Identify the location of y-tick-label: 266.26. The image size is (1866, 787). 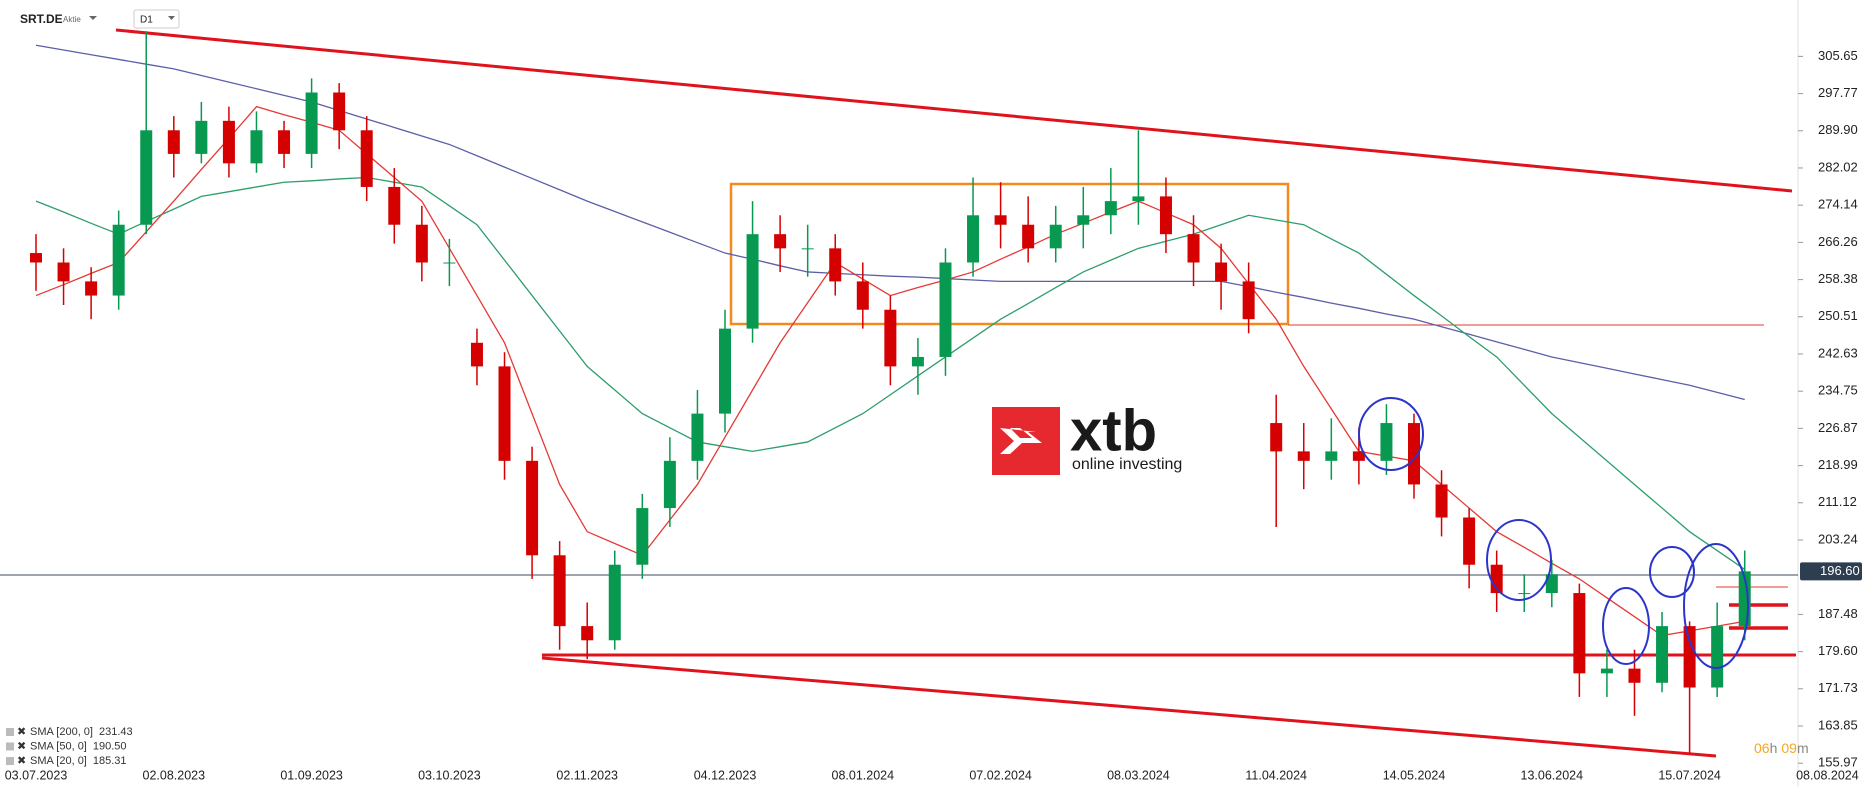
(1838, 241).